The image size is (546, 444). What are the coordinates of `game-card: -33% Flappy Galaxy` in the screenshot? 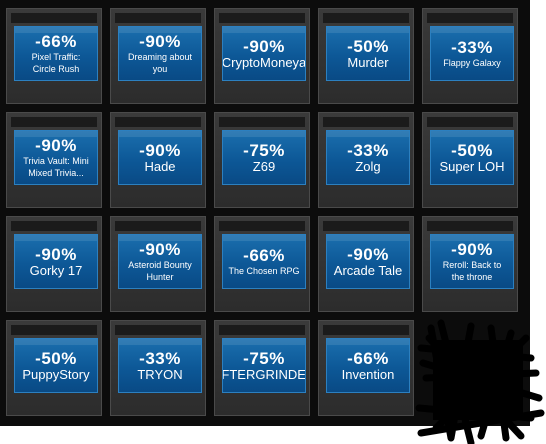 It's located at (472, 53).